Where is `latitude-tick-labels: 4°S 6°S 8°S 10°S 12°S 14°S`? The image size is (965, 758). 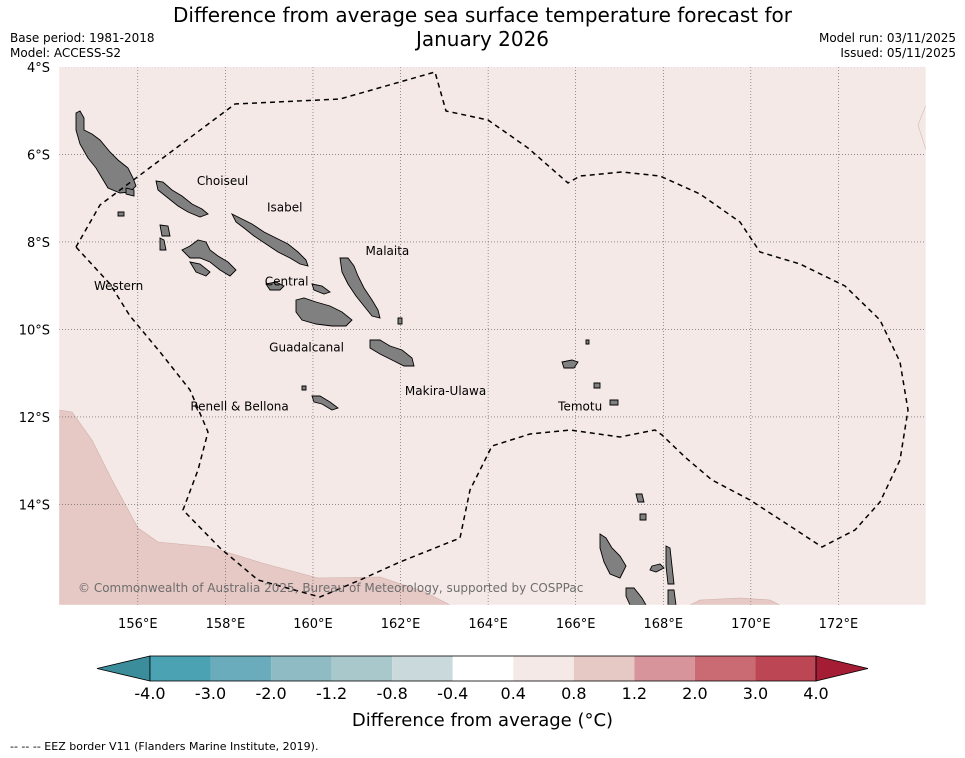
latitude-tick-labels: 4°S 6°S 8°S 10°S 12°S 14°S is located at coordinates (34, 287).